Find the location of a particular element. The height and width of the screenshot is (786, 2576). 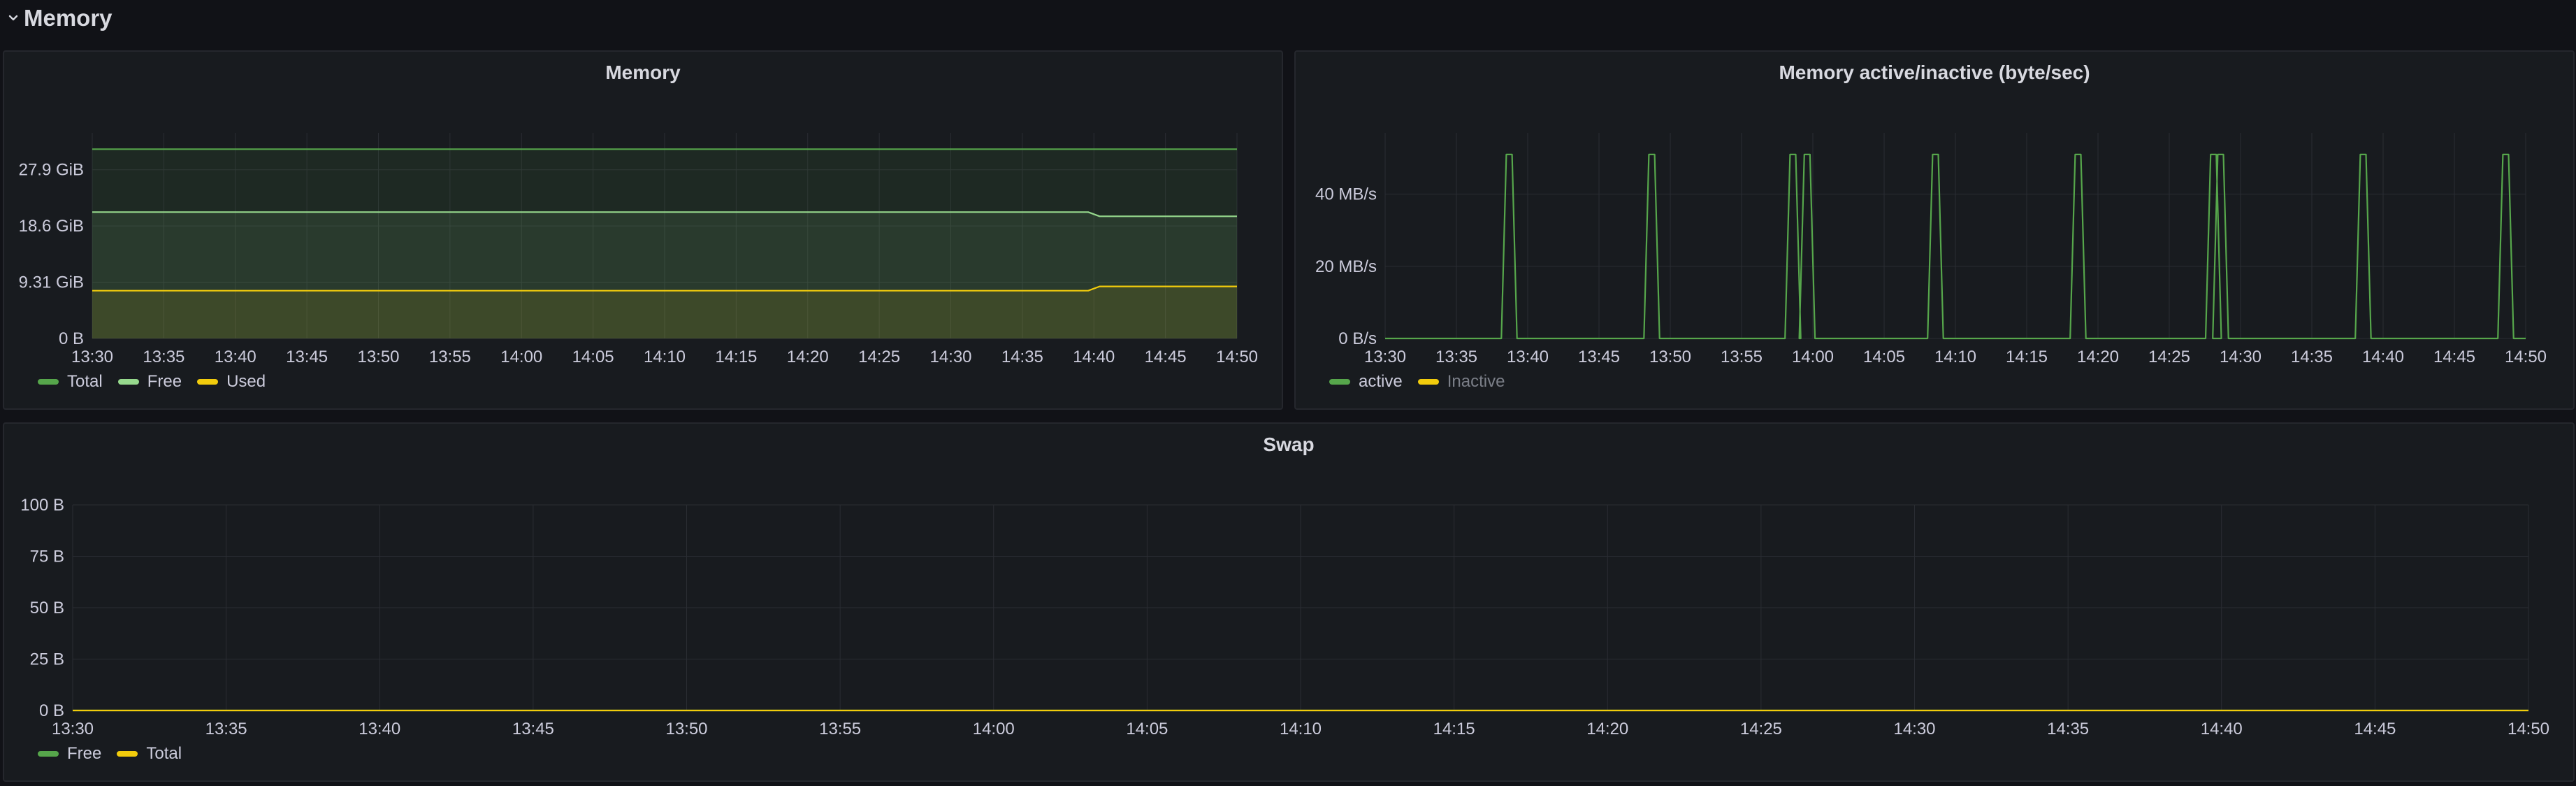

y-tick-label: 25 B is located at coordinates (47, 659).